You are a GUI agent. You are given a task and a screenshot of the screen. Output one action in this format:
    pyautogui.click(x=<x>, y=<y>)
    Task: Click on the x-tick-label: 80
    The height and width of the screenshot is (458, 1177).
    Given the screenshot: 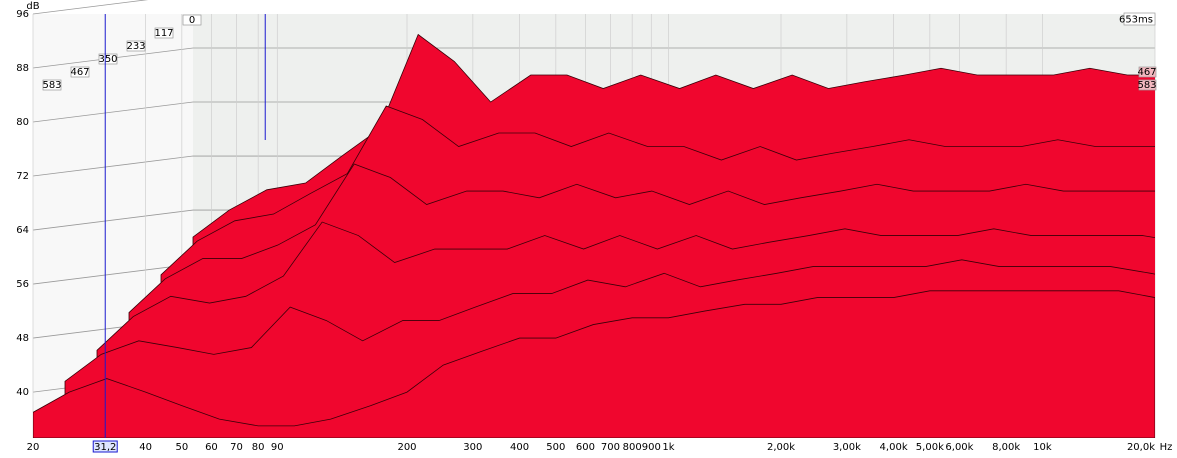 What is the action you would take?
    pyautogui.click(x=258, y=447)
    